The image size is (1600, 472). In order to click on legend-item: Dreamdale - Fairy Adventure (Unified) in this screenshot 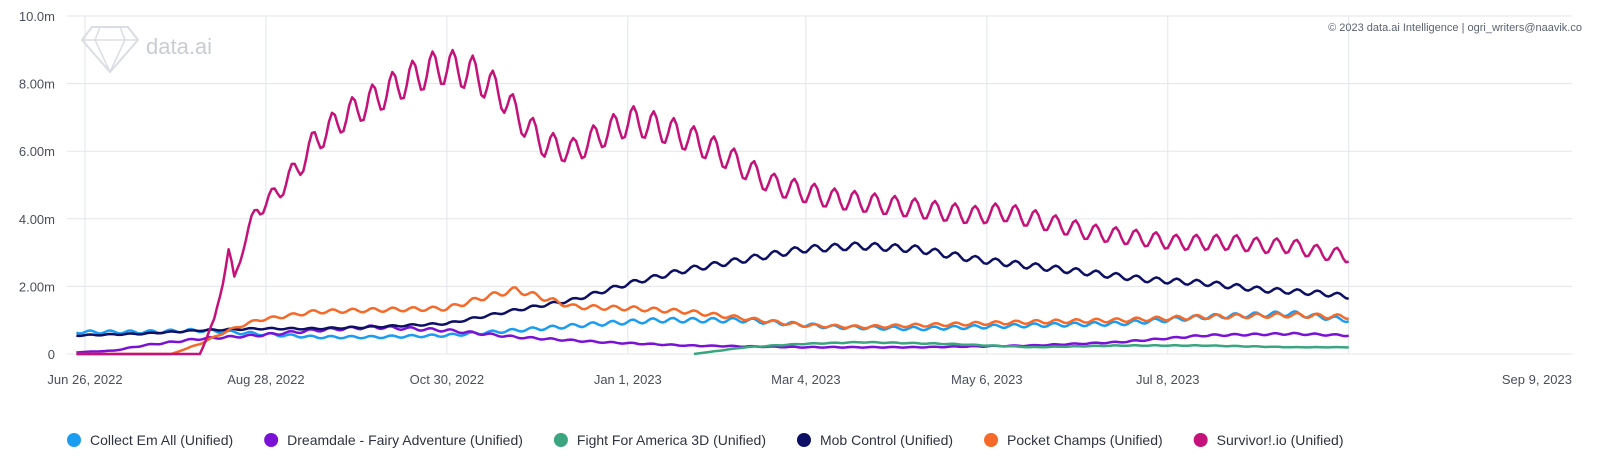, I will do `click(393, 440)`.